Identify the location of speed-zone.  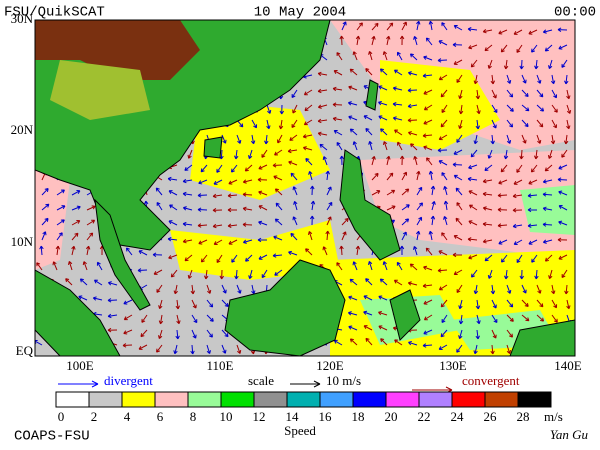
(467, 205).